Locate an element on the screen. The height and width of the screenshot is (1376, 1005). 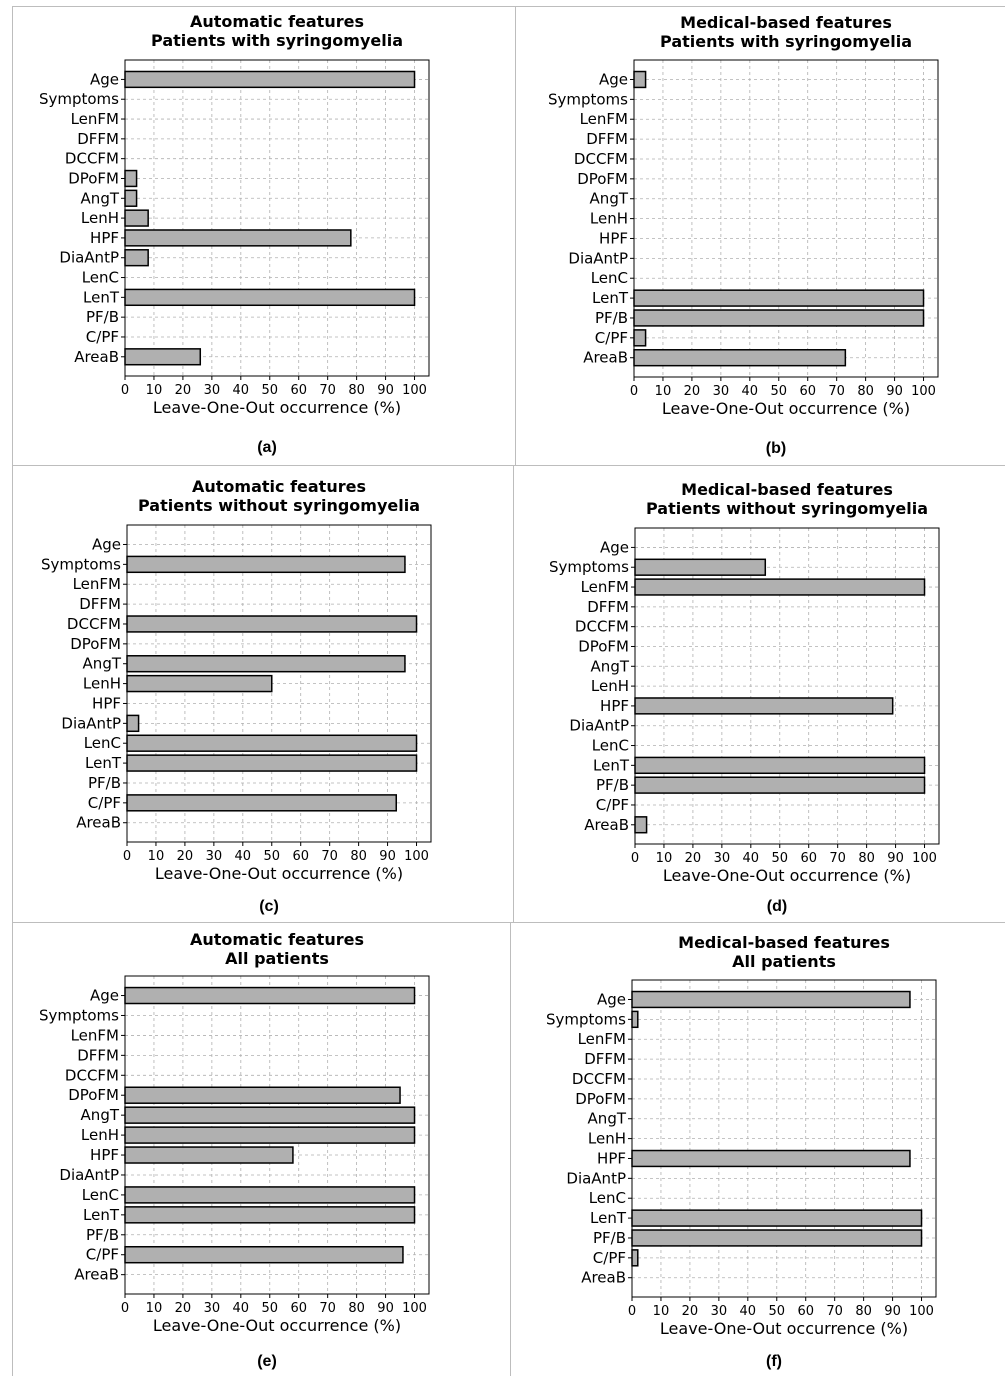
chart-title: Automatic features All patients is located at coordinates (277, 949).